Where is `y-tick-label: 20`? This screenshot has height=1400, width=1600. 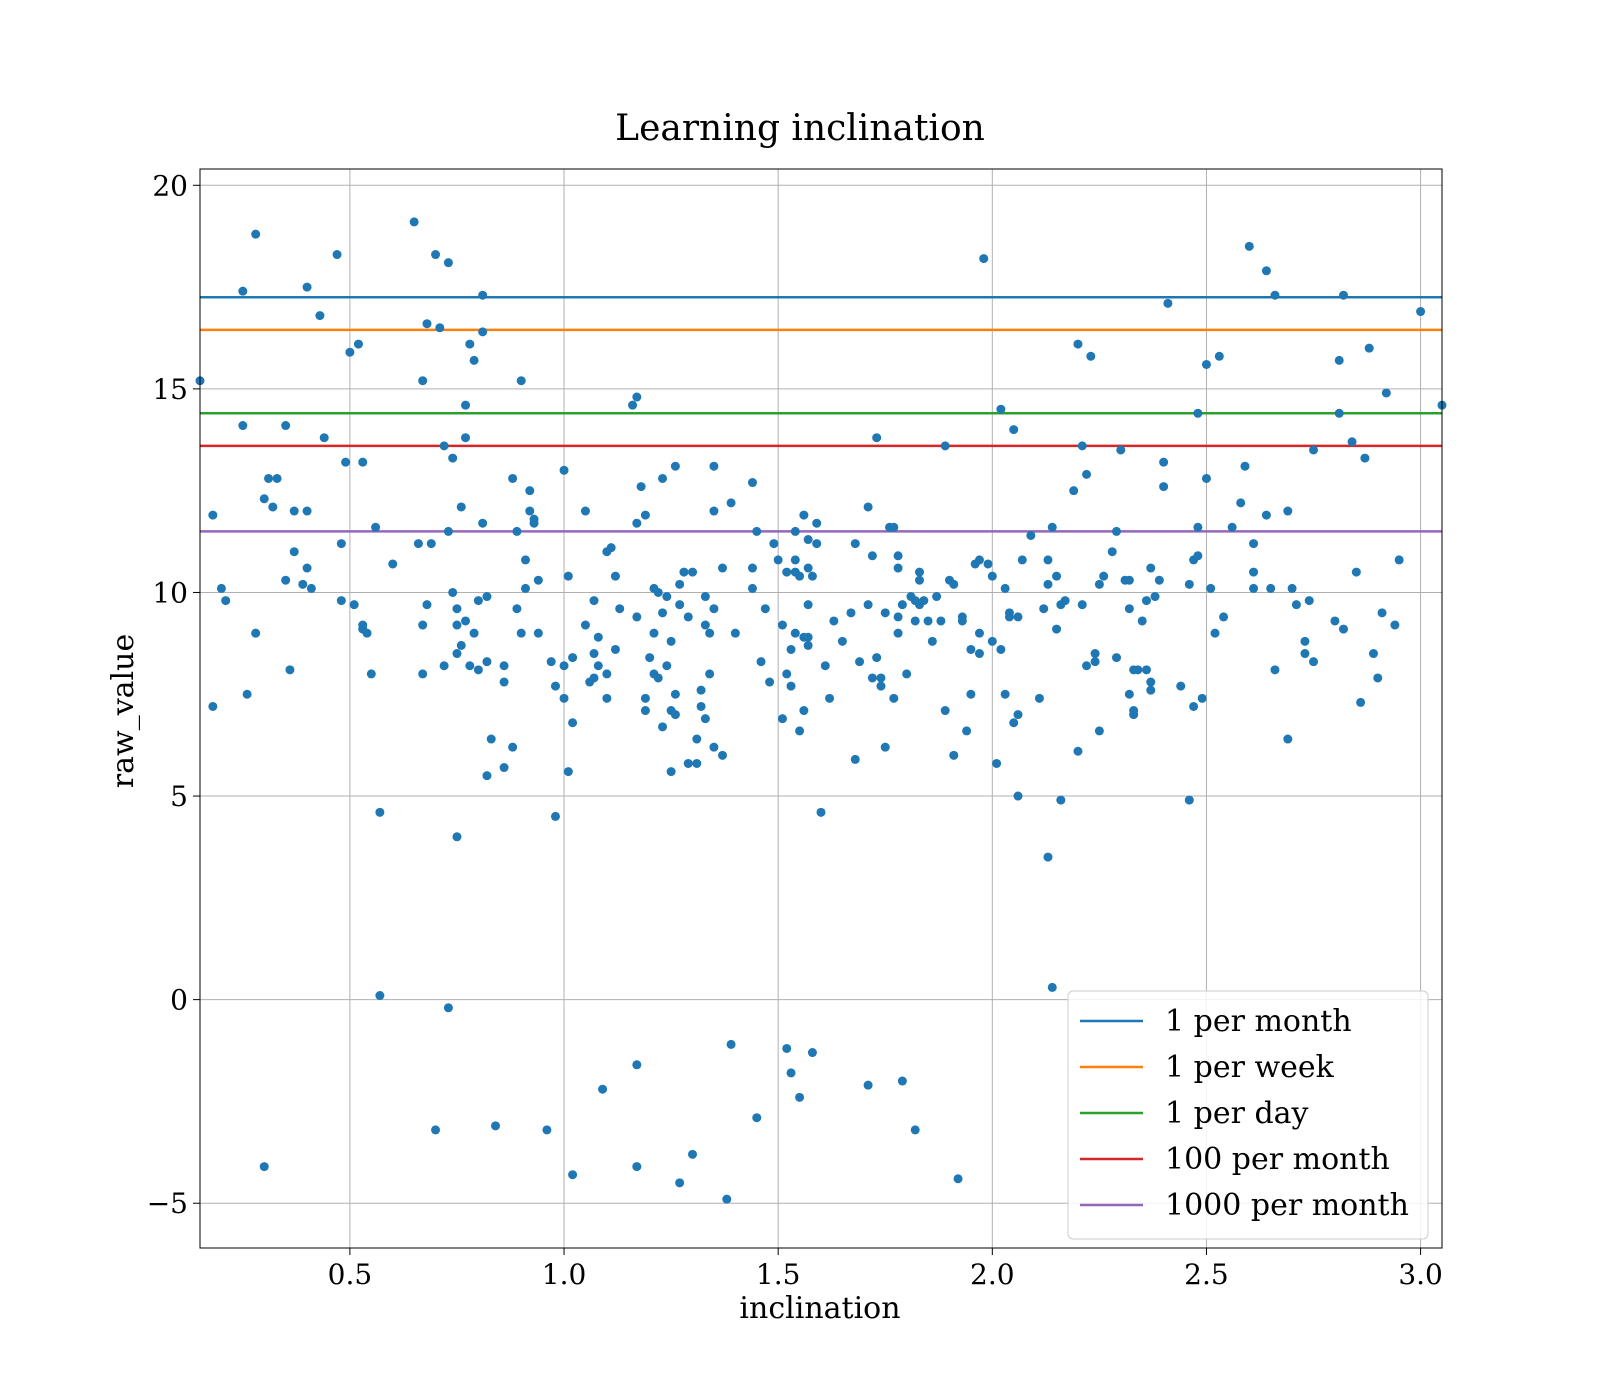 y-tick-label: 20 is located at coordinates (170, 185).